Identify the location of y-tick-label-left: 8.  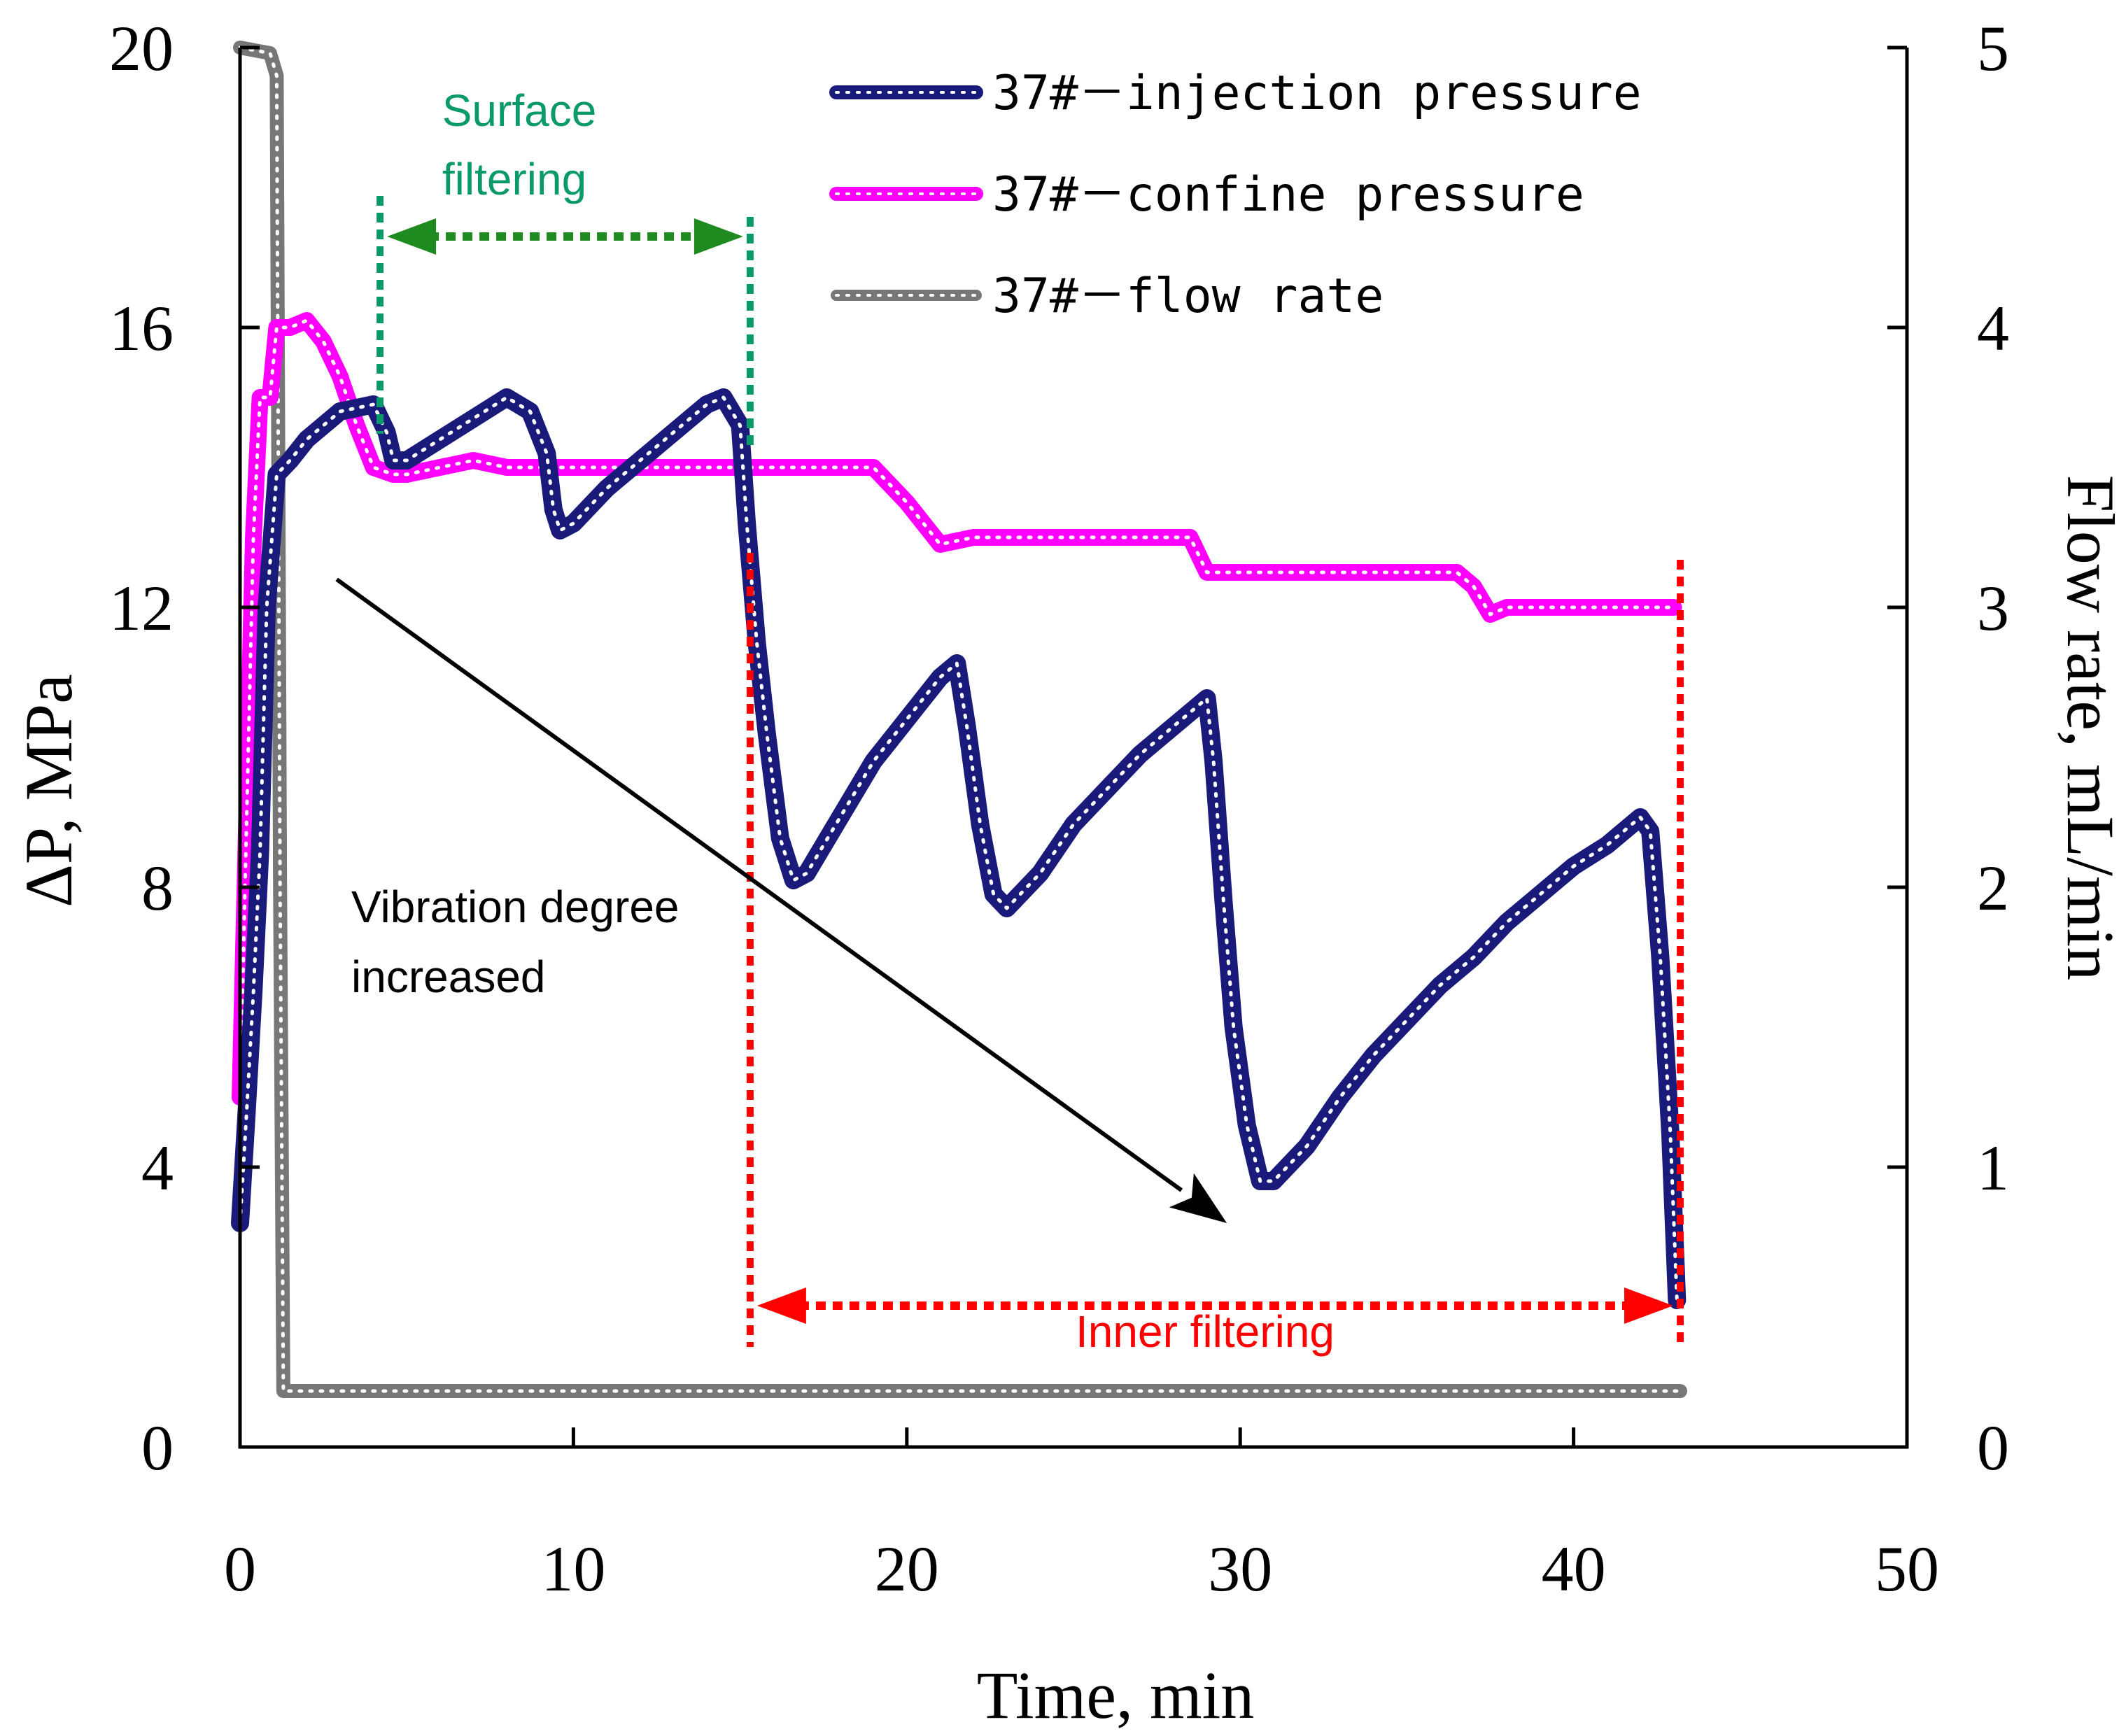
(157, 888).